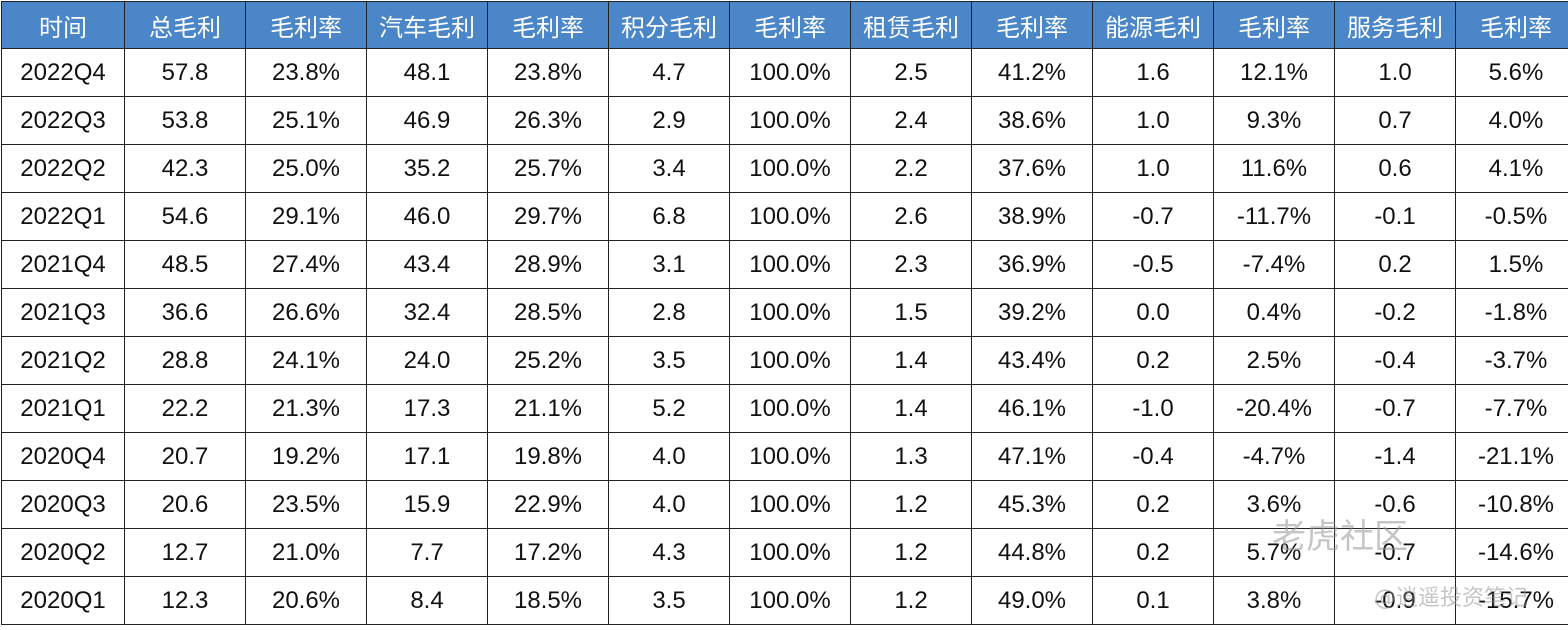 This screenshot has height=630, width=1568. What do you see at coordinates (911, 552) in the screenshot?
I see `table-cell: 1.2` at bounding box center [911, 552].